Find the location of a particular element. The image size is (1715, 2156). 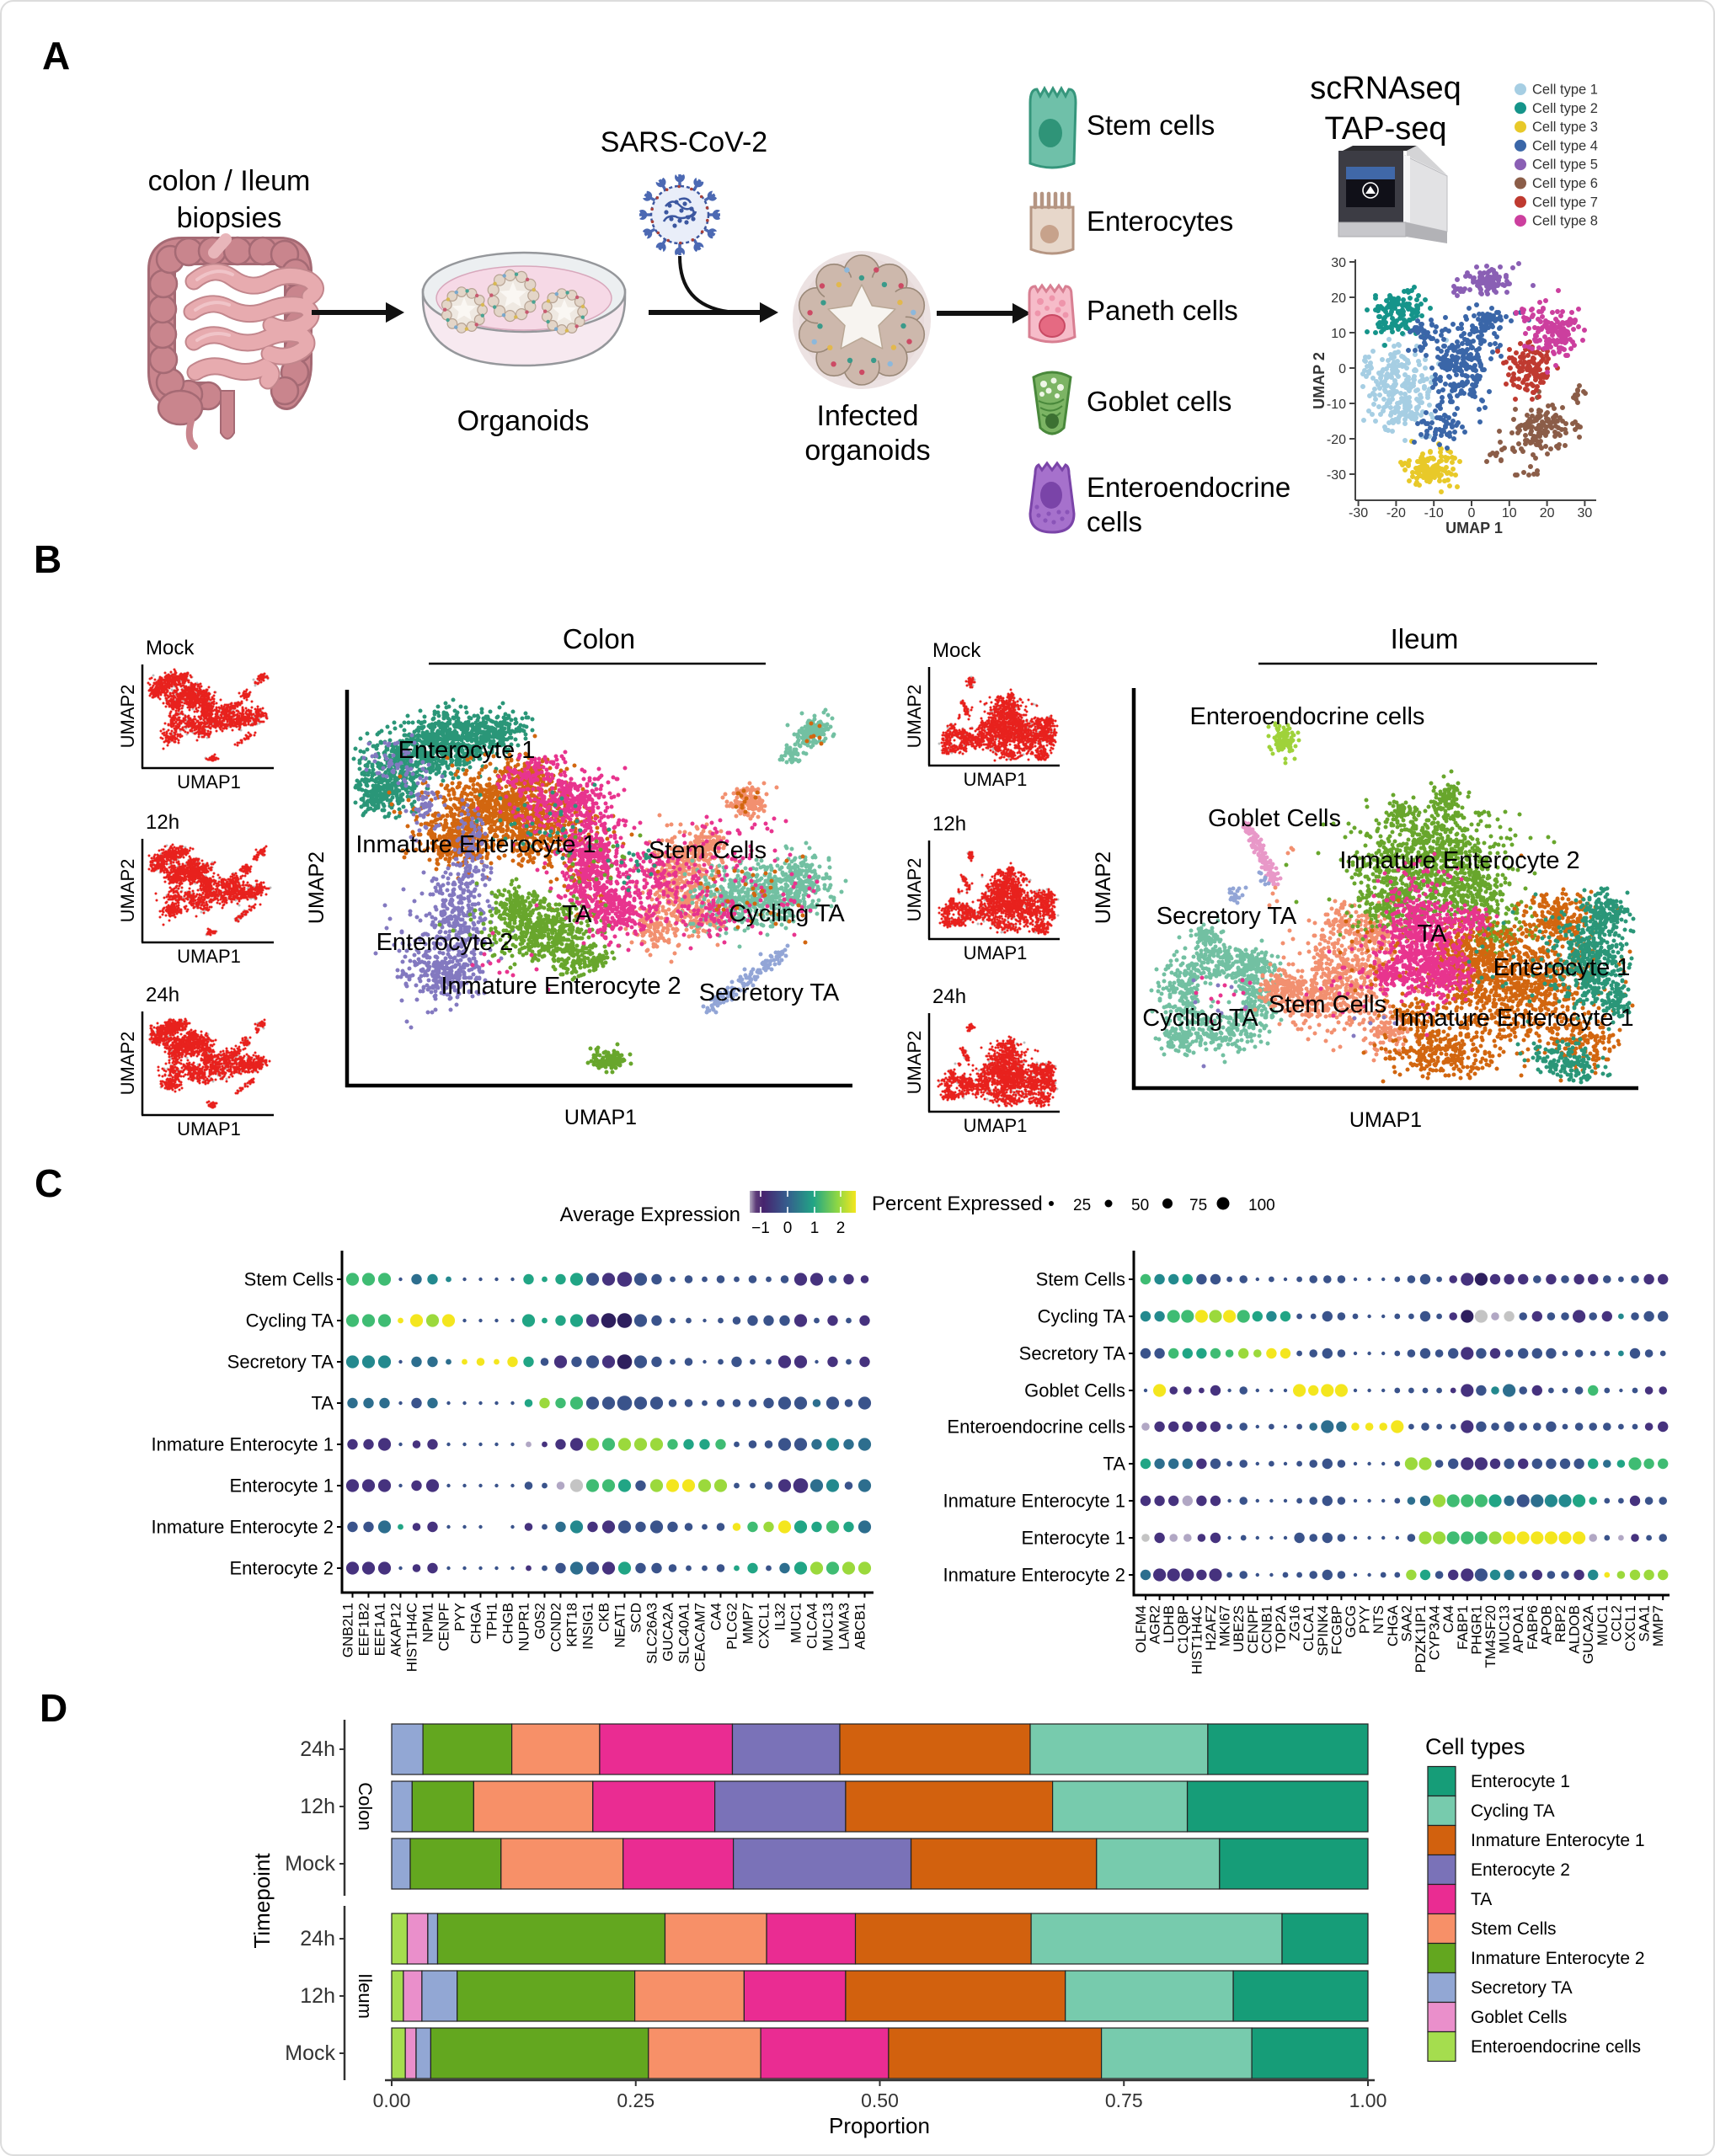

svg-text: B is located at coordinates (47, 559).